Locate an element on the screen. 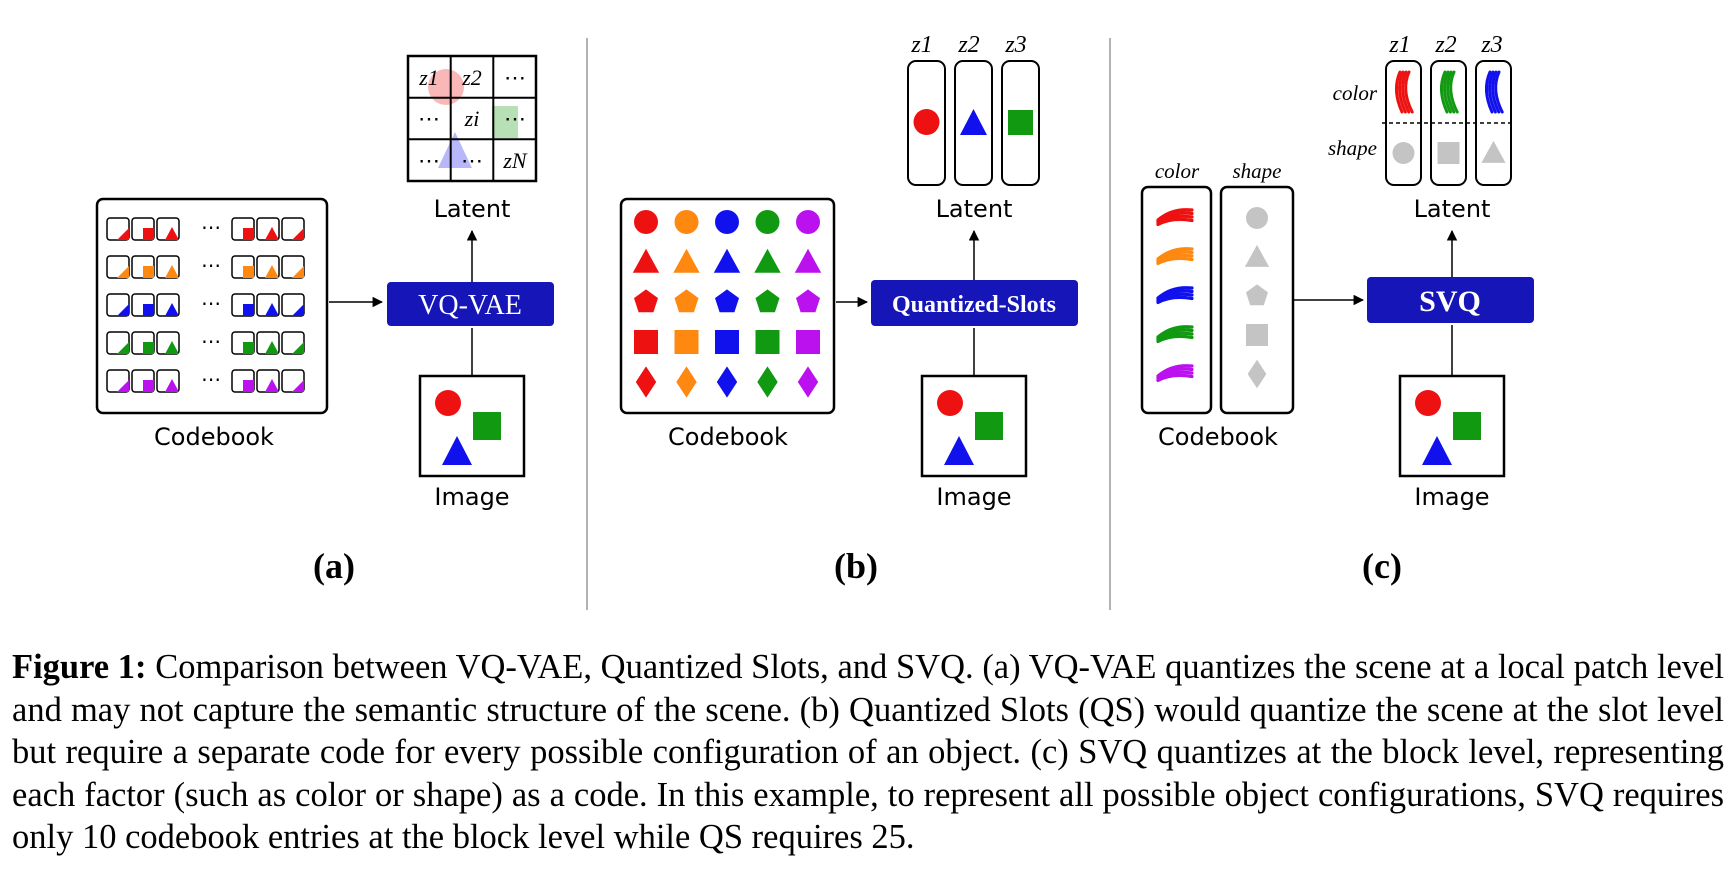 Image resolution: width=1732 pixels, height=879 pixels. latent-highlight-blue is located at coordinates (455, 150).